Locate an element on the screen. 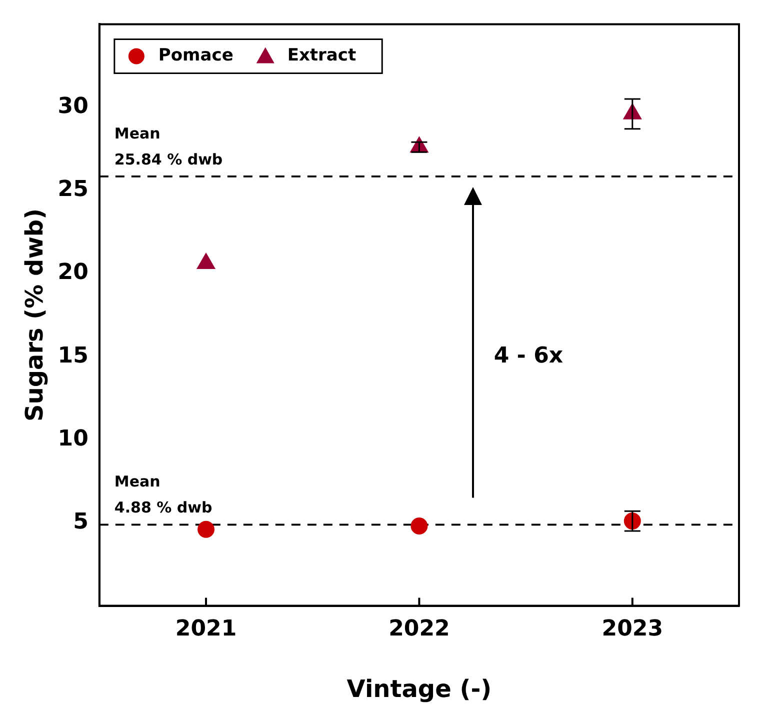  ref-line-label: Mean 25.84 % dwb is located at coordinates (168, 146).